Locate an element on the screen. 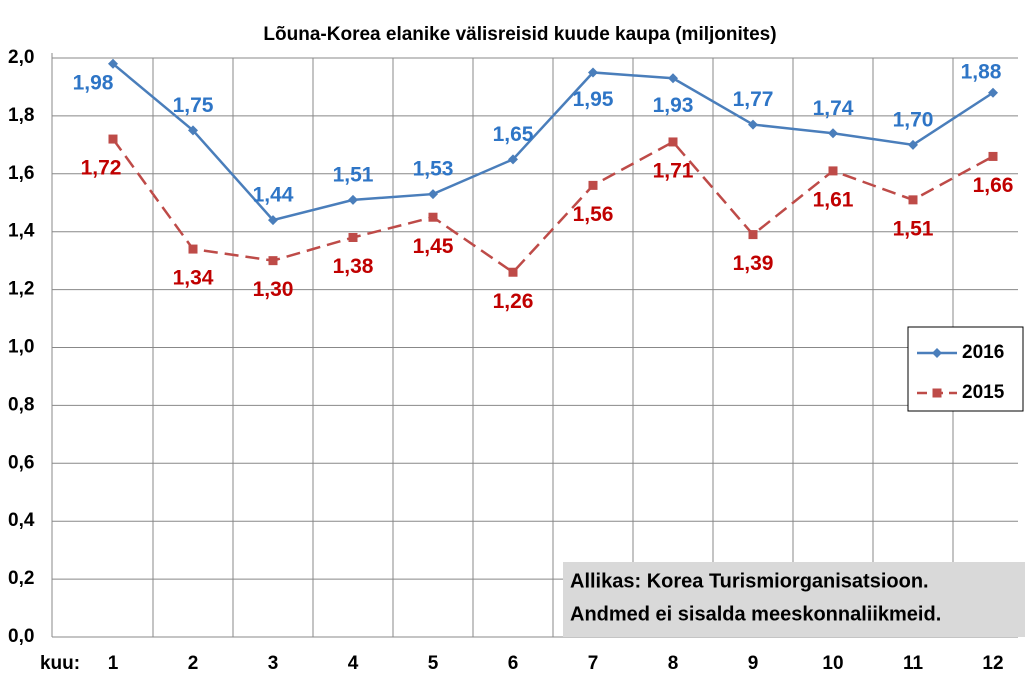  x-tick-label: 8 is located at coordinates (673, 663).